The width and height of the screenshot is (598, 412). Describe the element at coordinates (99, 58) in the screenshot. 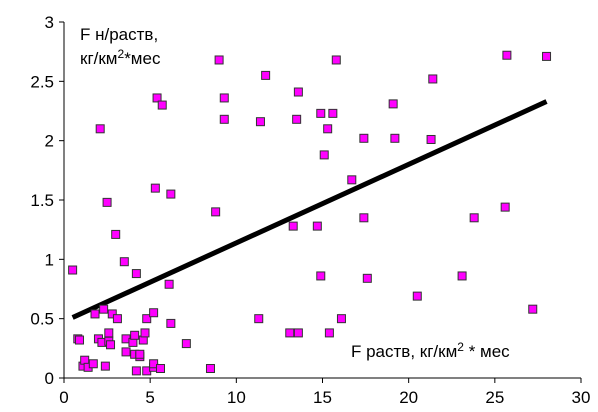

I see `y-axis-label-unit: кг/км` at that location.